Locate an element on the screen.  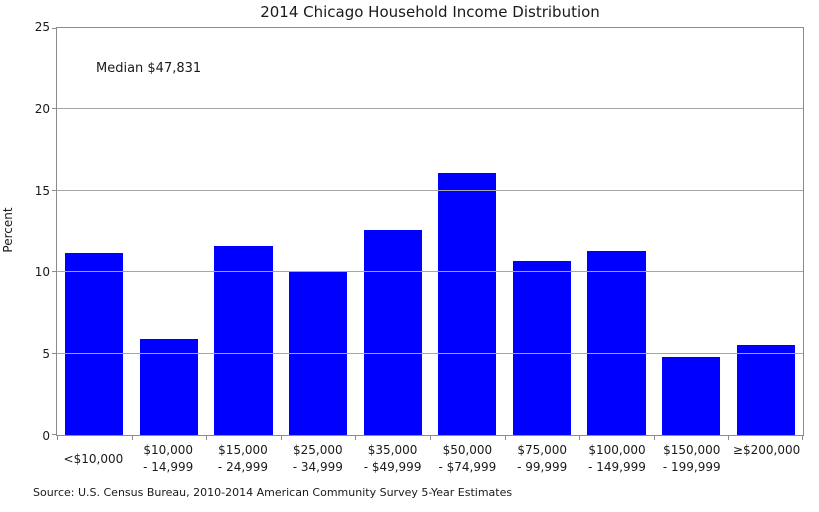
y-tick-label: 15 is located at coordinates (42, 190).